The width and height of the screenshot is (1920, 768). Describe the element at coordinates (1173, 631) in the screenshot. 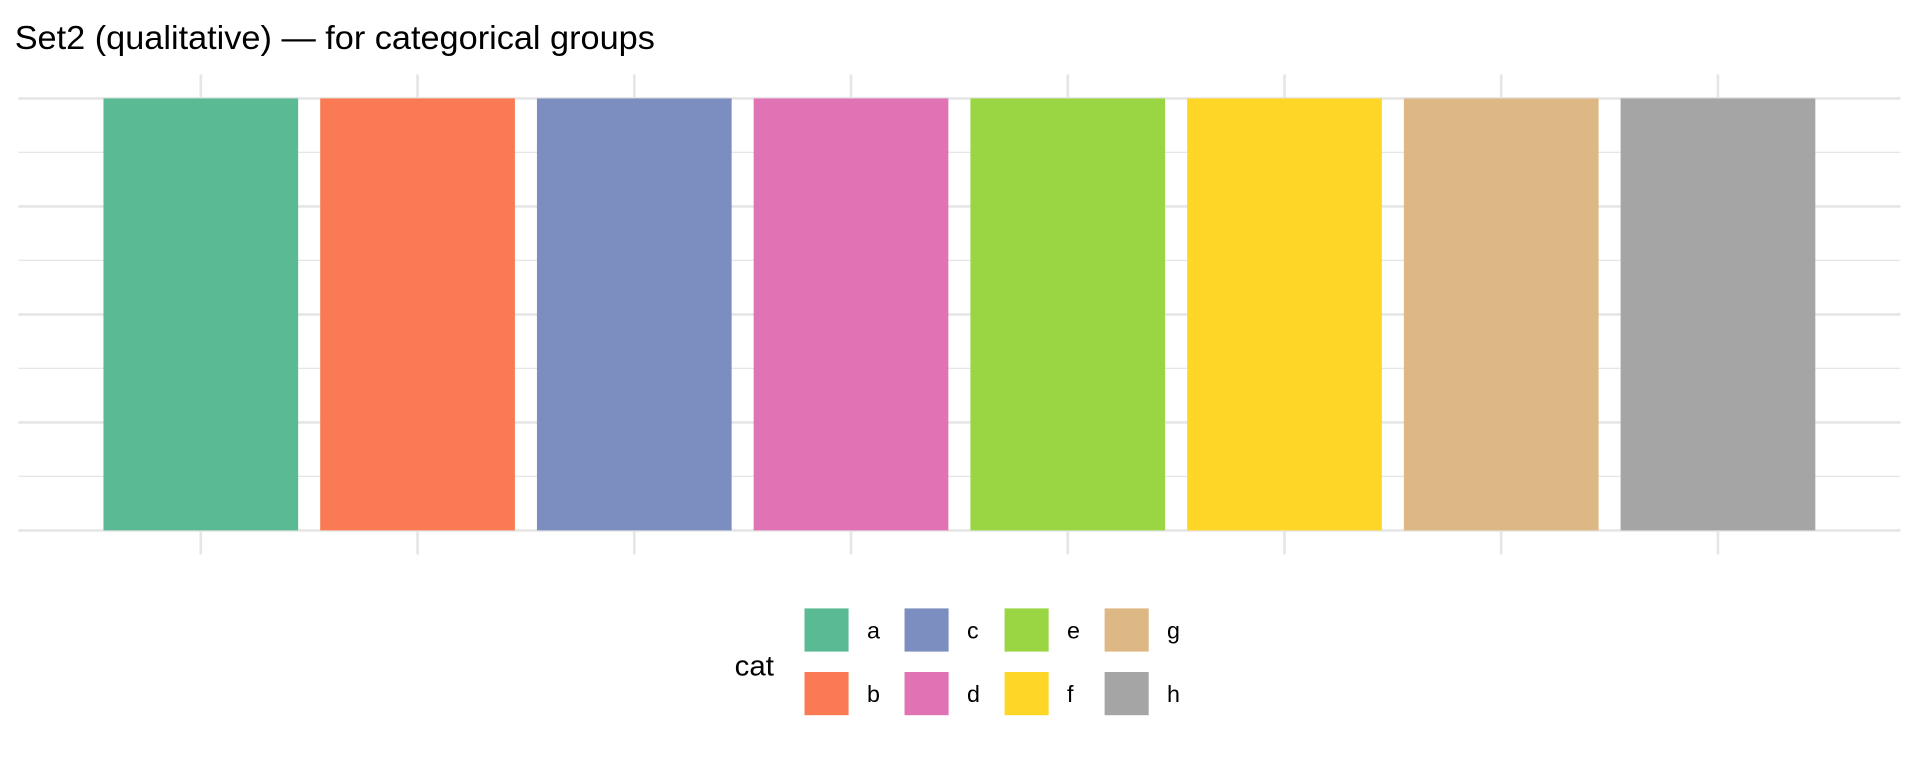

I see `legend-label-g: g` at that location.